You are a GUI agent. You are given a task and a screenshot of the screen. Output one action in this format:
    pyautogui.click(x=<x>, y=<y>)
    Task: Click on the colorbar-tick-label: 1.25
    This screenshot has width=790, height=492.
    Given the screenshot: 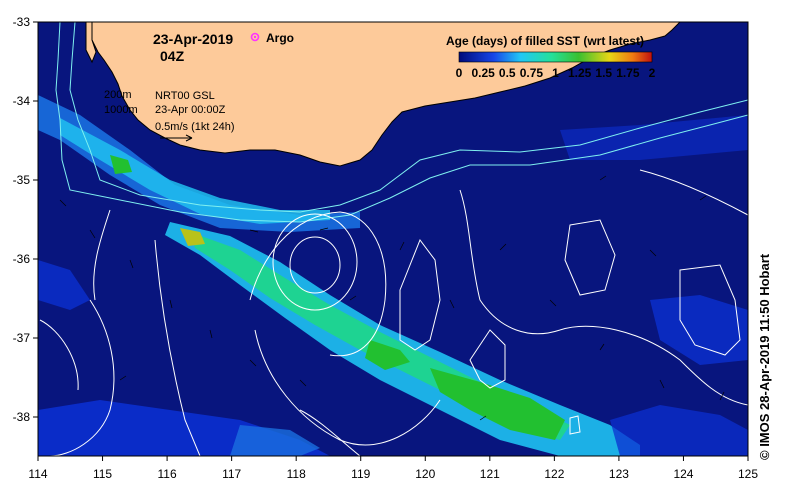 What is the action you would take?
    pyautogui.click(x=580, y=73)
    